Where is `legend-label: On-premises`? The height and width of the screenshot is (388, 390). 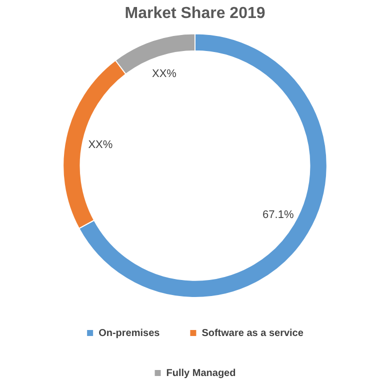 legend-label: On-premises is located at coordinates (129, 333).